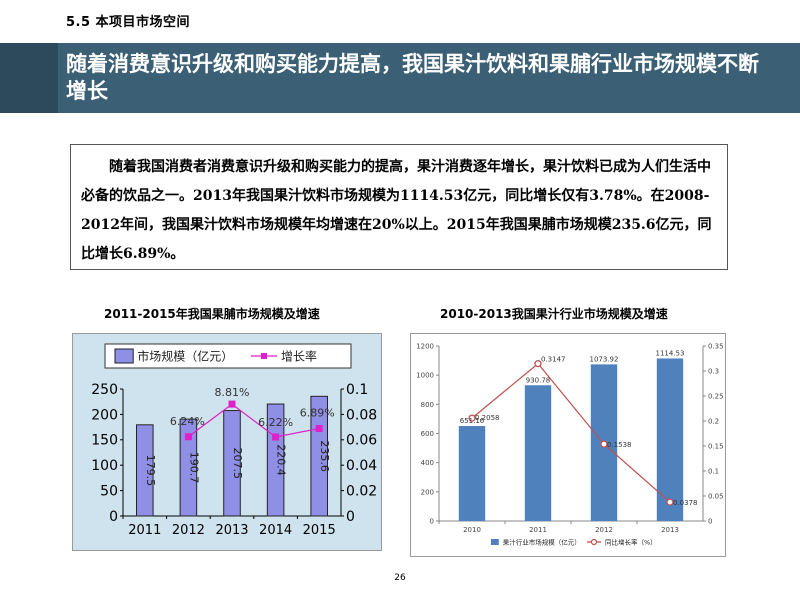  Describe the element at coordinates (553, 360) in the screenshot. I see `line-value-label: 0.3147` at that location.